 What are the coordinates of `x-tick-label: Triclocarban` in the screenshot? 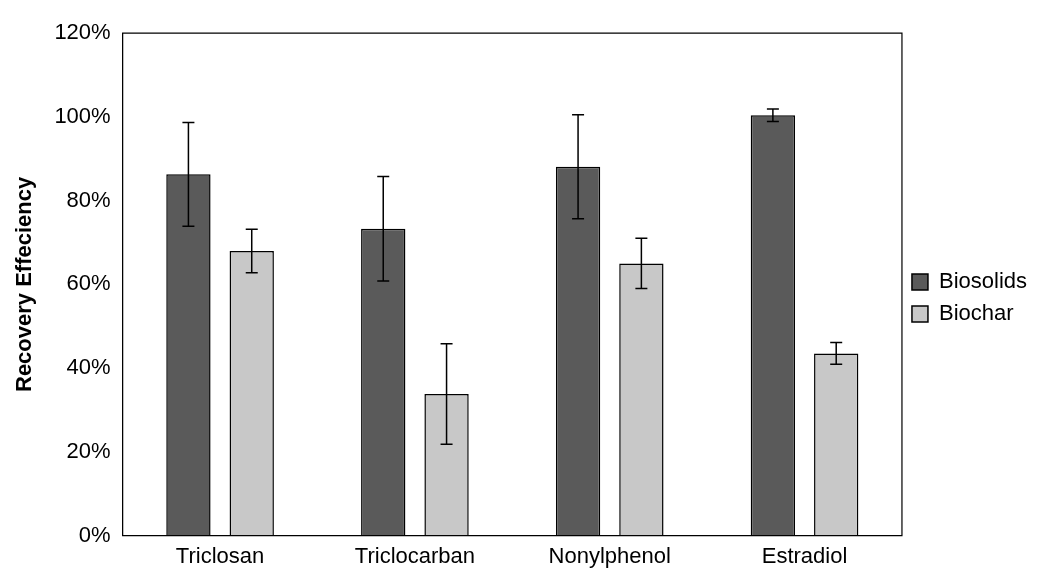 It's located at (415, 555).